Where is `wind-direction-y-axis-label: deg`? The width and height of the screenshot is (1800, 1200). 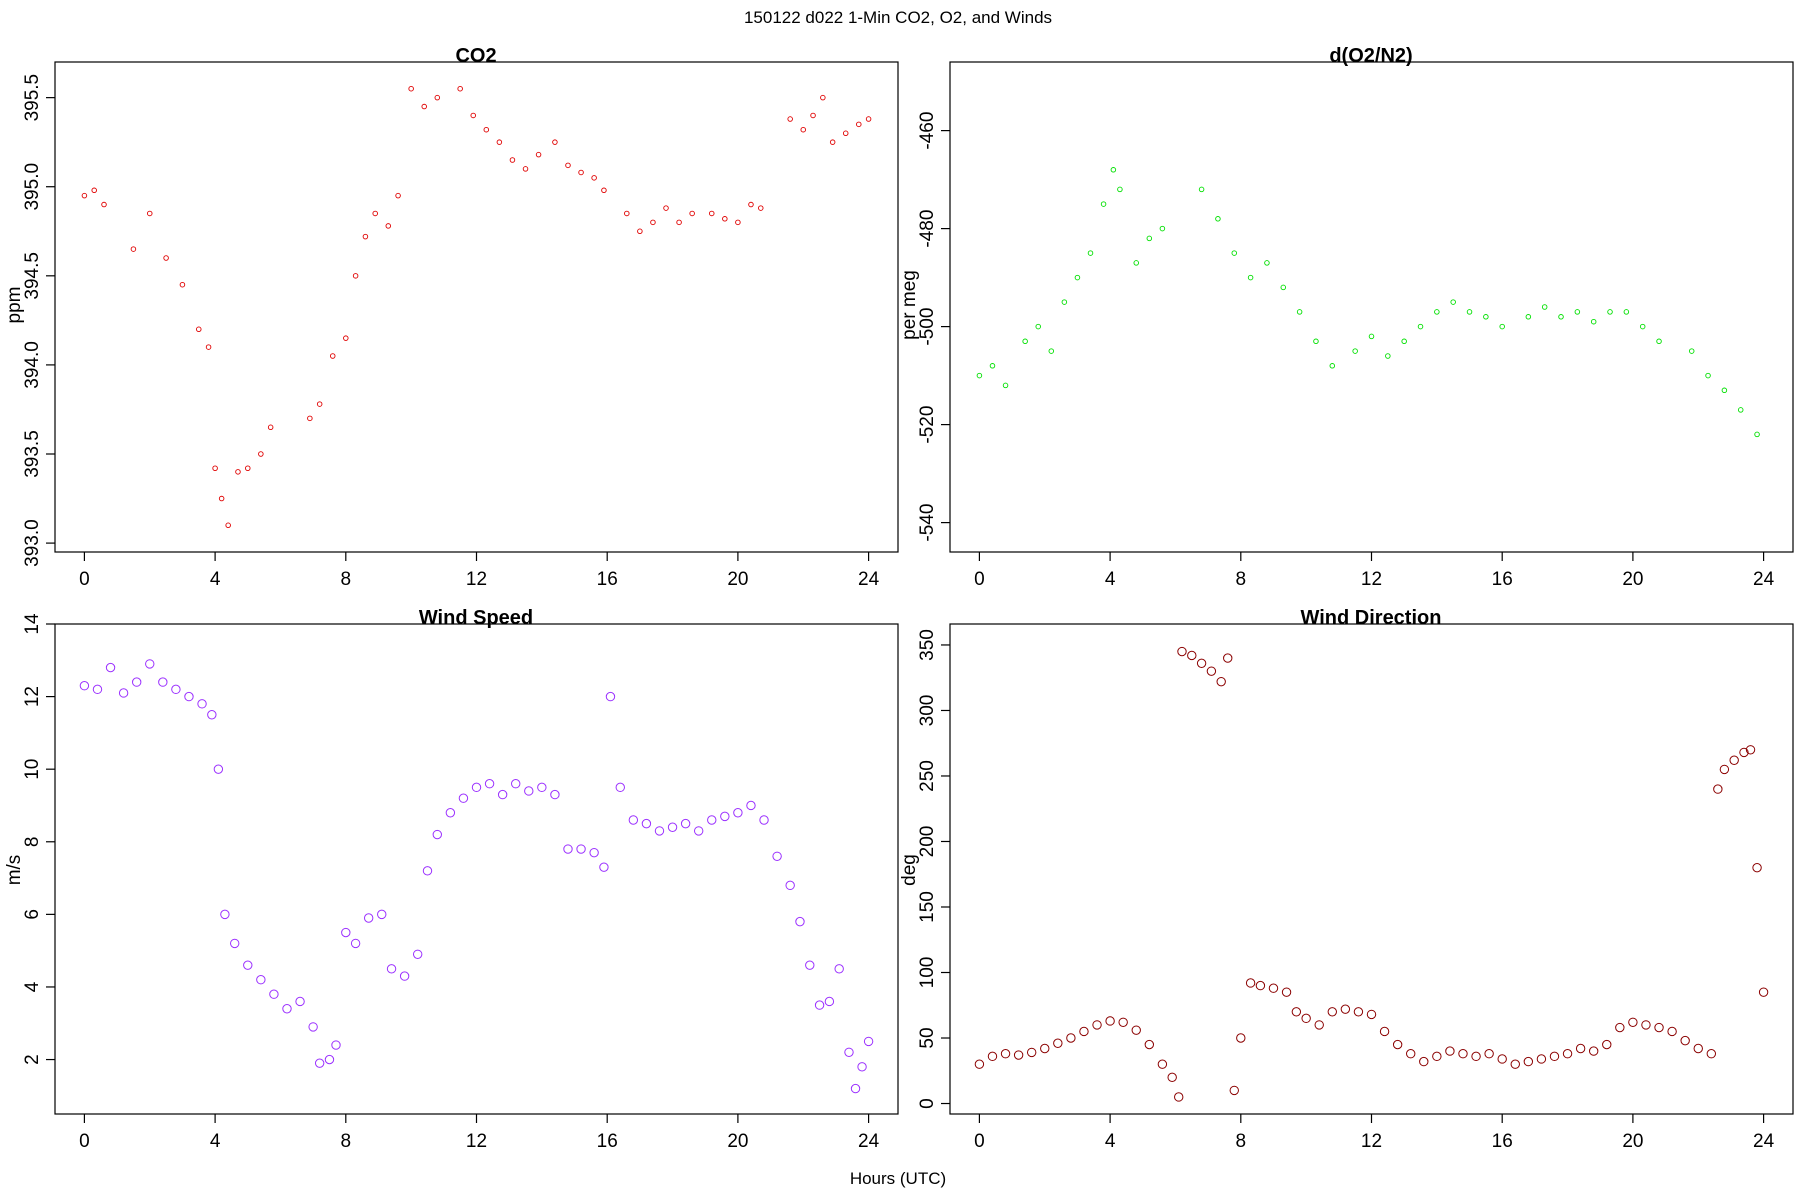
wind-direction-y-axis-label: deg is located at coordinates (909, 870).